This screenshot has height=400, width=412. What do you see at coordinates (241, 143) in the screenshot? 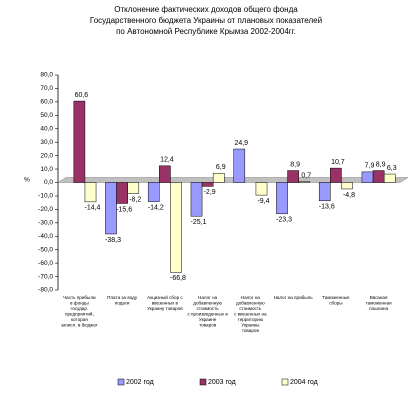
I see `value-label: 24,9` at bounding box center [241, 143].